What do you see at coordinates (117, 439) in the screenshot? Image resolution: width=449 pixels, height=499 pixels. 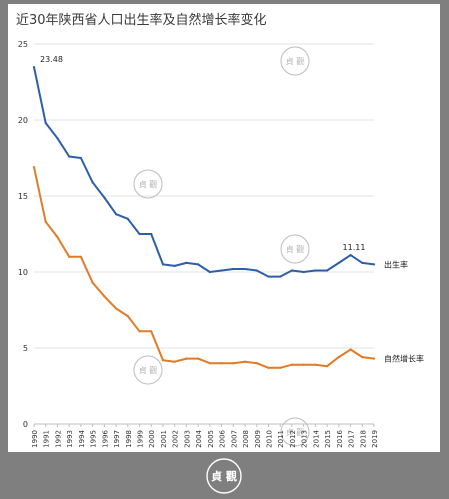 I see `x-tick-label: 1997` at bounding box center [117, 439].